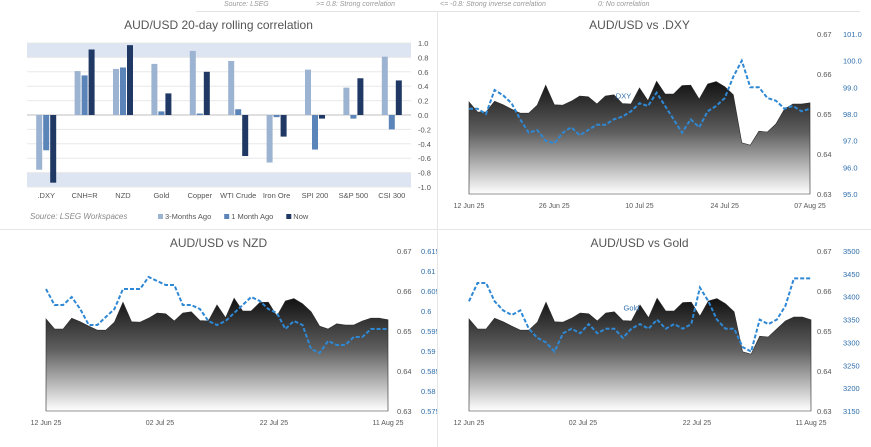  What do you see at coordinates (219, 179) in the screenshot?
I see `correlation-band` at bounding box center [219, 179].